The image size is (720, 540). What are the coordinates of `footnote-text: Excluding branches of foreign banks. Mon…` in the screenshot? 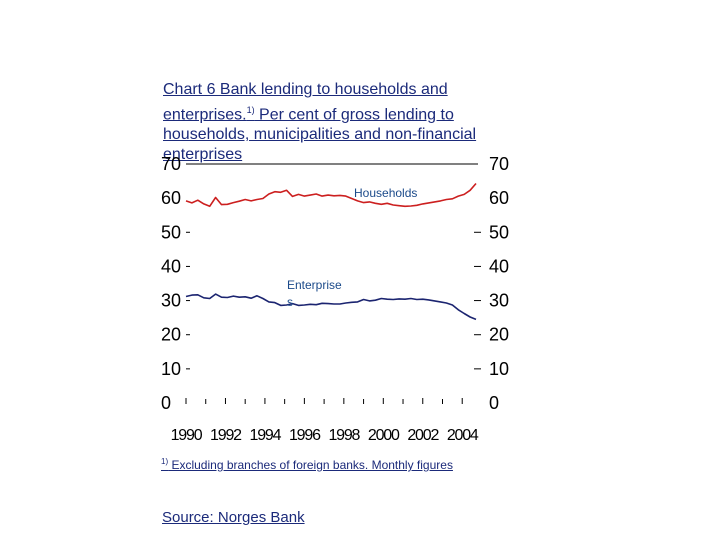 It's located at (310, 465).